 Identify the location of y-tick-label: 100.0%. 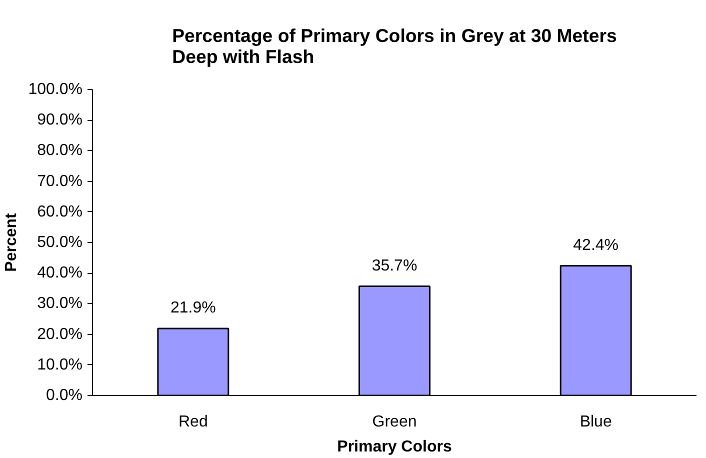
(55, 89).